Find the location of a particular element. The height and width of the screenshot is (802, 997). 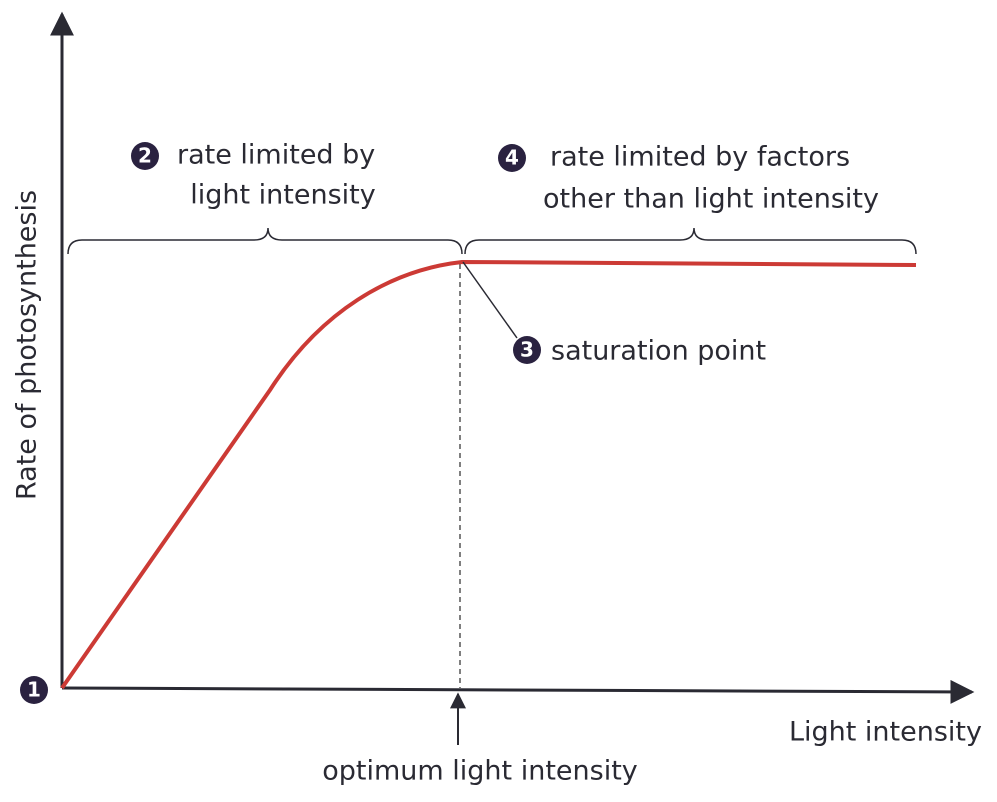

annotation-text: other than light intensity is located at coordinates (711, 199).